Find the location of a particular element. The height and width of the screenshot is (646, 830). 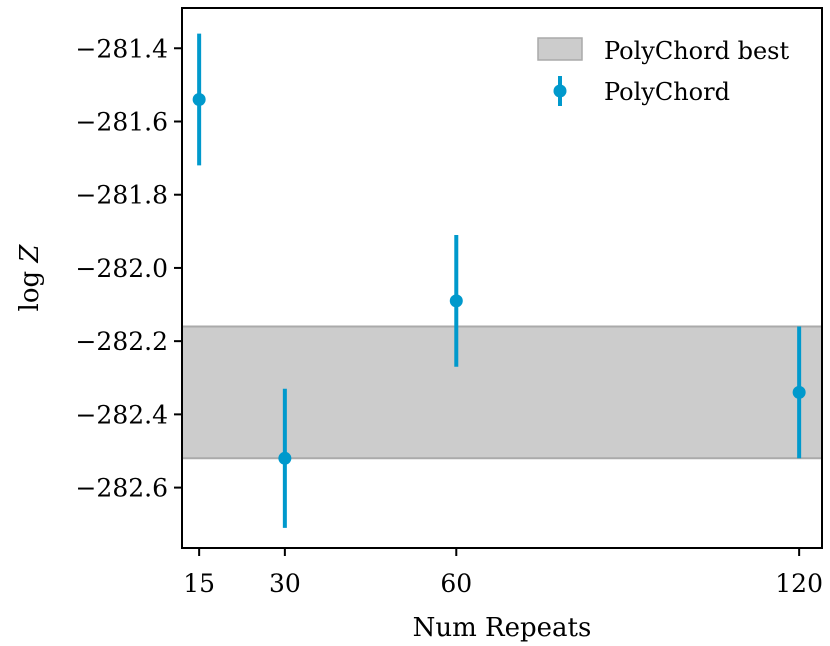

x-tick-label: 30 is located at coordinates (285, 583).